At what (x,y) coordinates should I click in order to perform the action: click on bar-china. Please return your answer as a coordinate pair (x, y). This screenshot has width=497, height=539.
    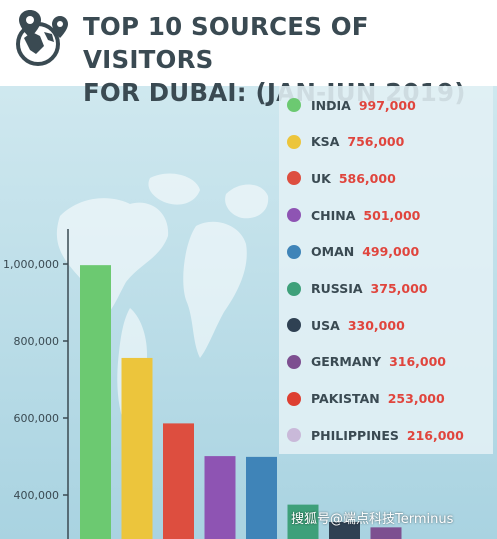
    Looking at the image, I should click on (220, 497).